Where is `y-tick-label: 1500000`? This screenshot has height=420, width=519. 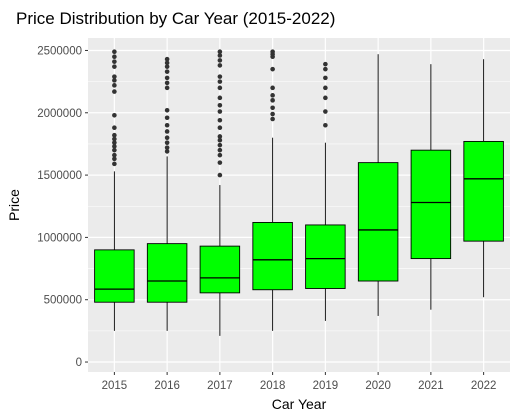
y-tick-label: 1500000 is located at coordinates (59, 176).